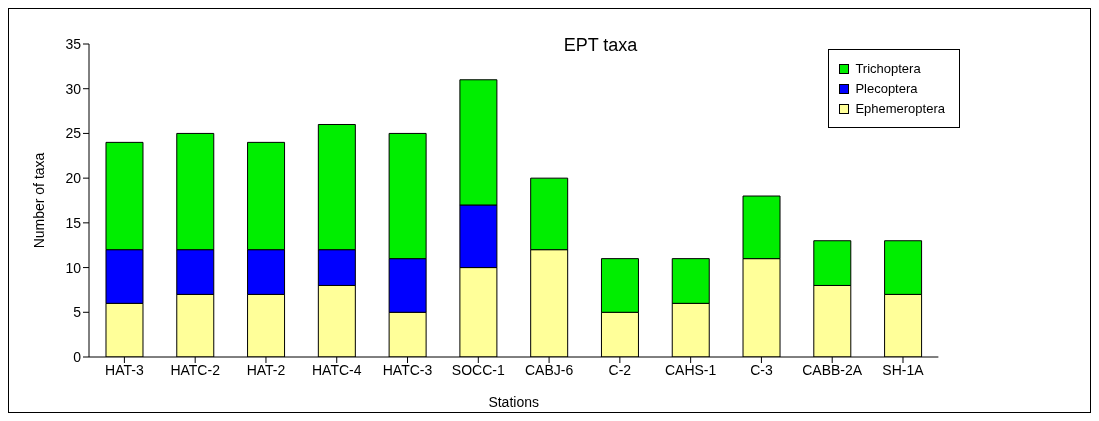 This screenshot has width=1099, height=421. What do you see at coordinates (336, 369) in the screenshot?
I see `x-tick-label: HATC-4` at bounding box center [336, 369].